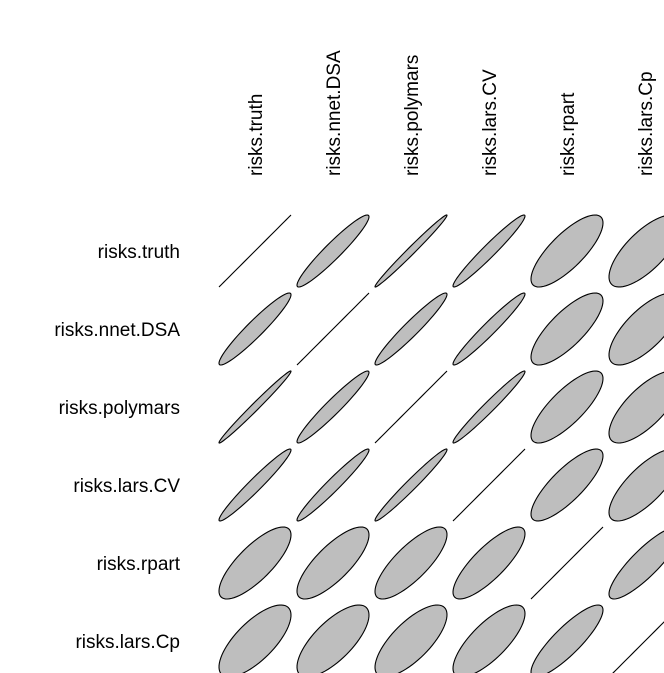  Describe the element at coordinates (411, 407) in the screenshot. I see `ellipse-risks-polymars-vs-risks-polymars` at that location.